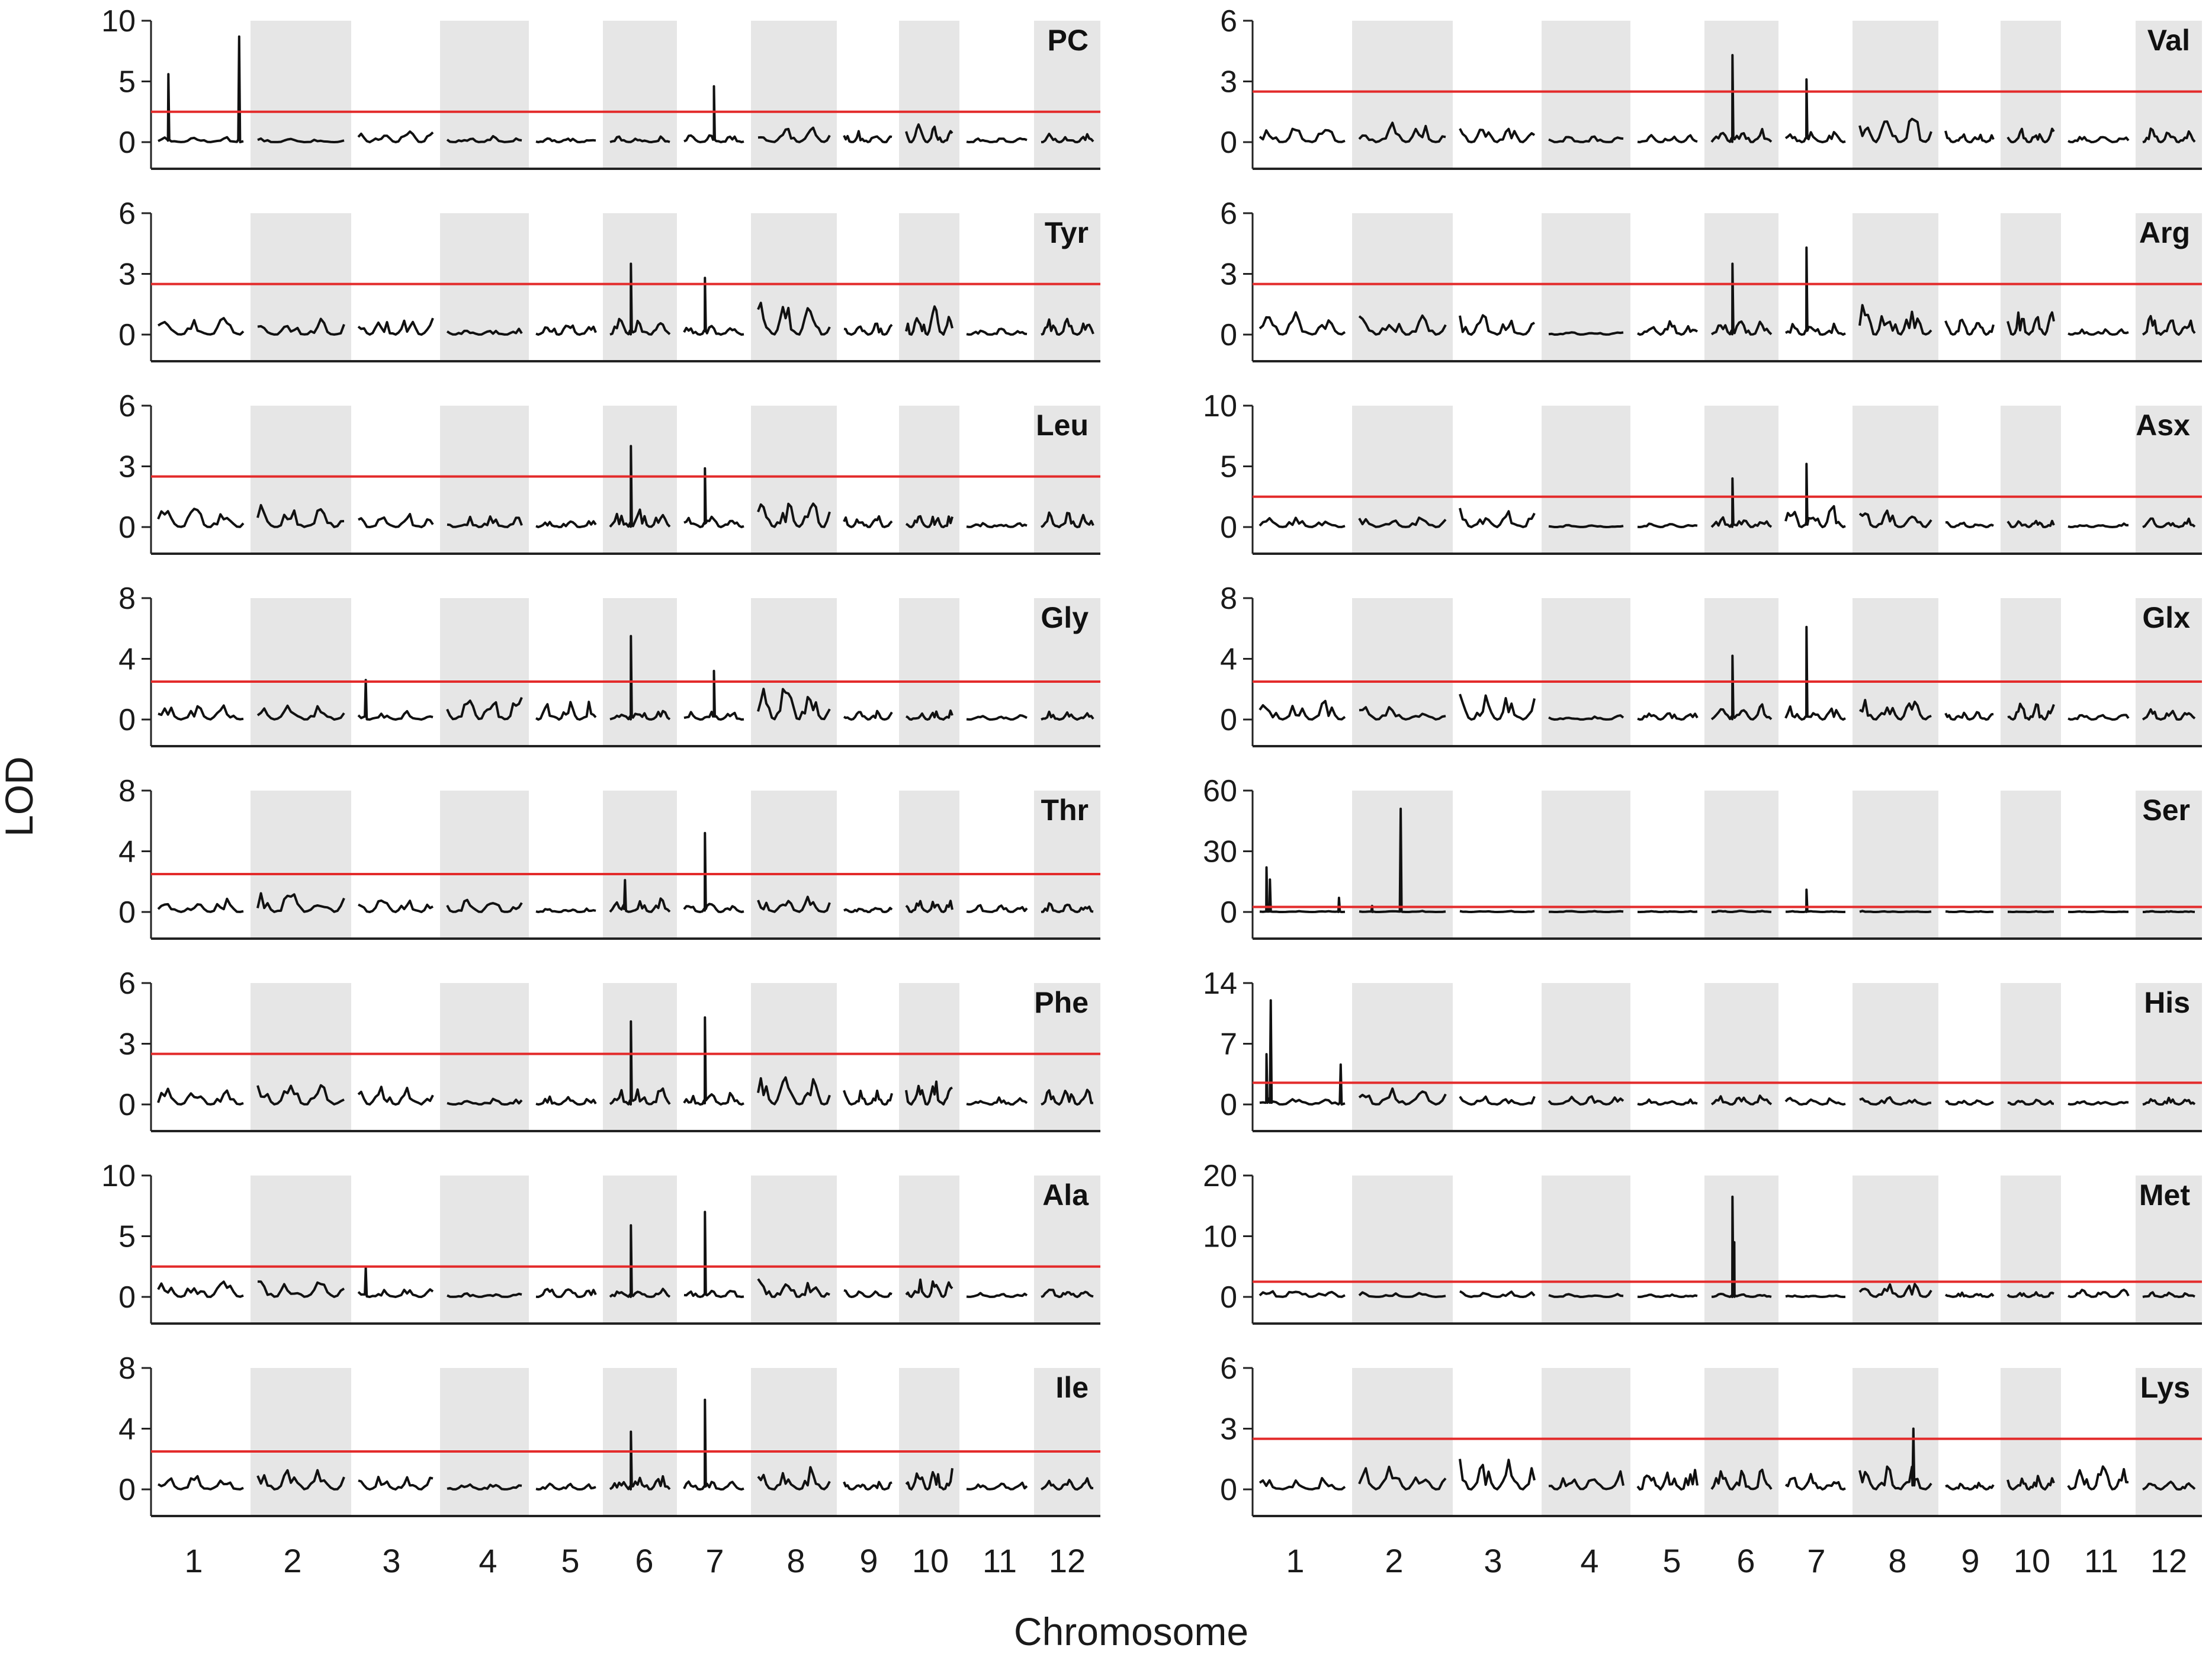 The width and height of the screenshot is (2212, 1654). I want to click on panel-title: Thr, so click(1065, 811).